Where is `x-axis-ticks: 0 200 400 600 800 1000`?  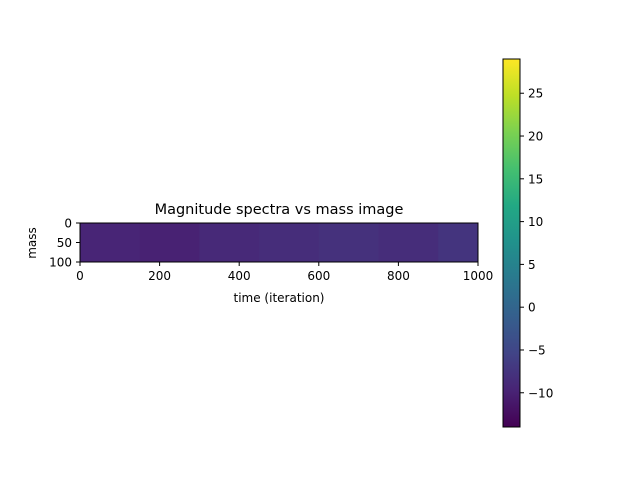 x-axis-ticks: 0 200 400 600 800 1000 is located at coordinates (284, 272).